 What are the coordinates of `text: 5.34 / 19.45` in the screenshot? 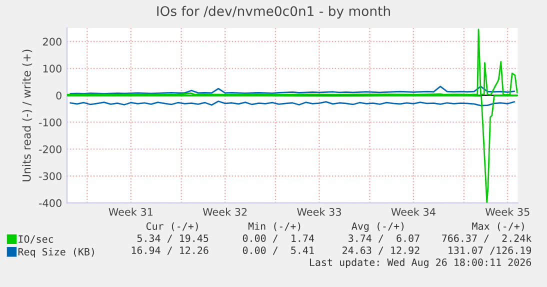 It's located at (172, 238).